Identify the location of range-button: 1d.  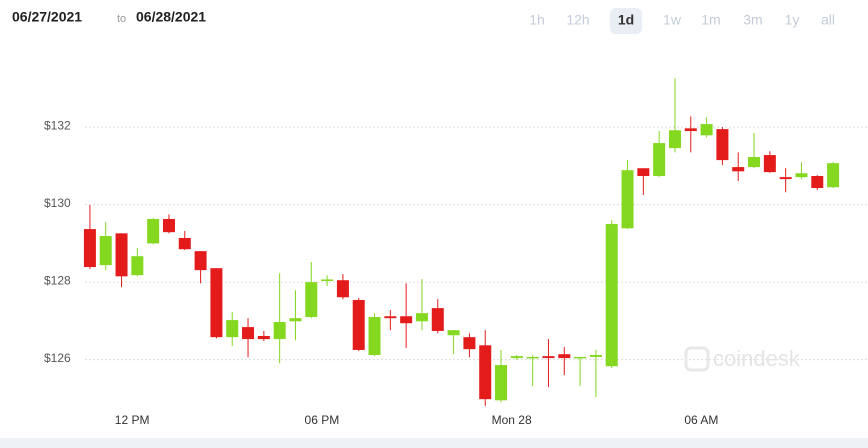
(626, 20).